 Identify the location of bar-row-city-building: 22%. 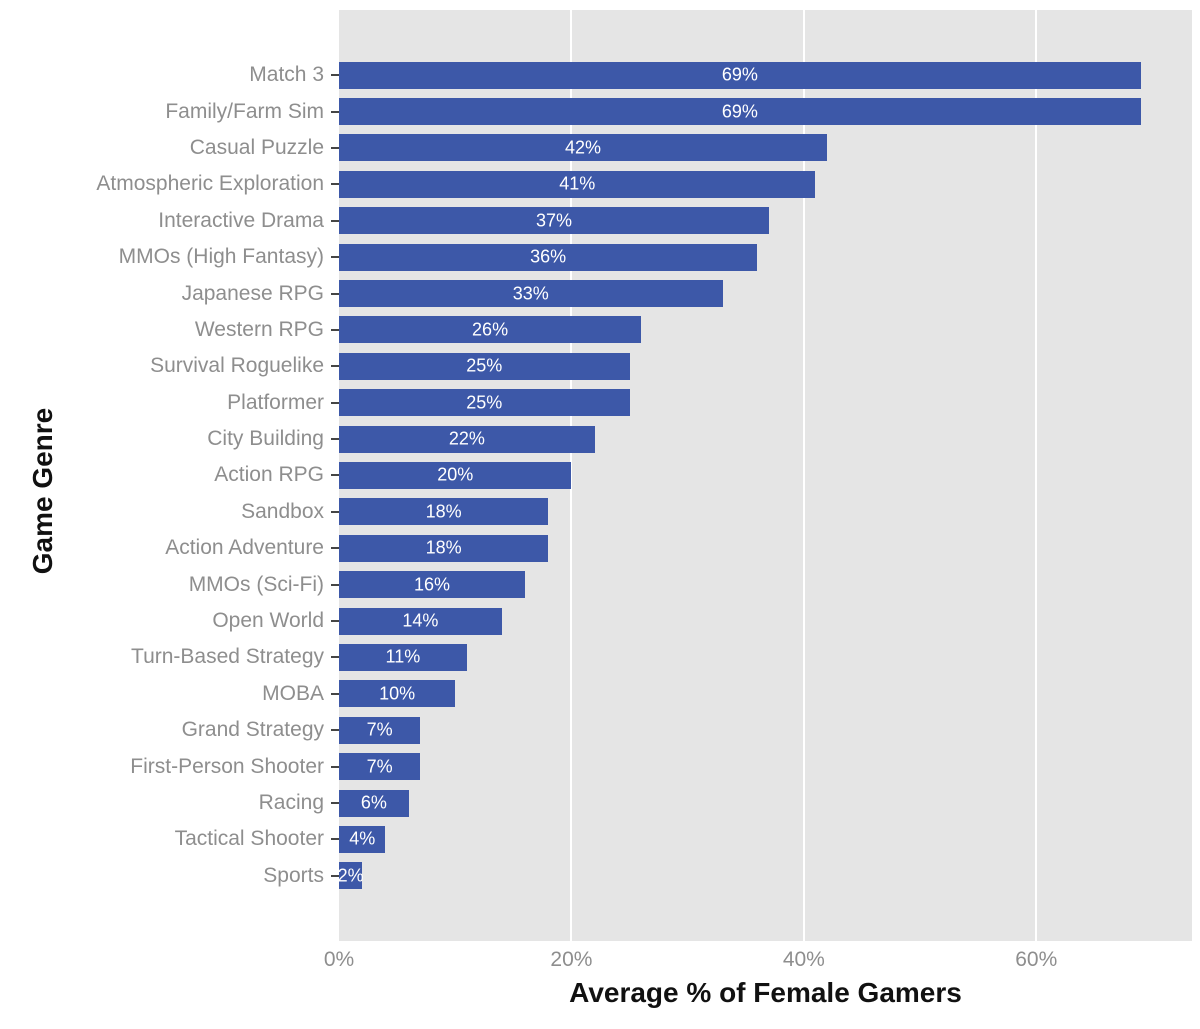
(765, 439).